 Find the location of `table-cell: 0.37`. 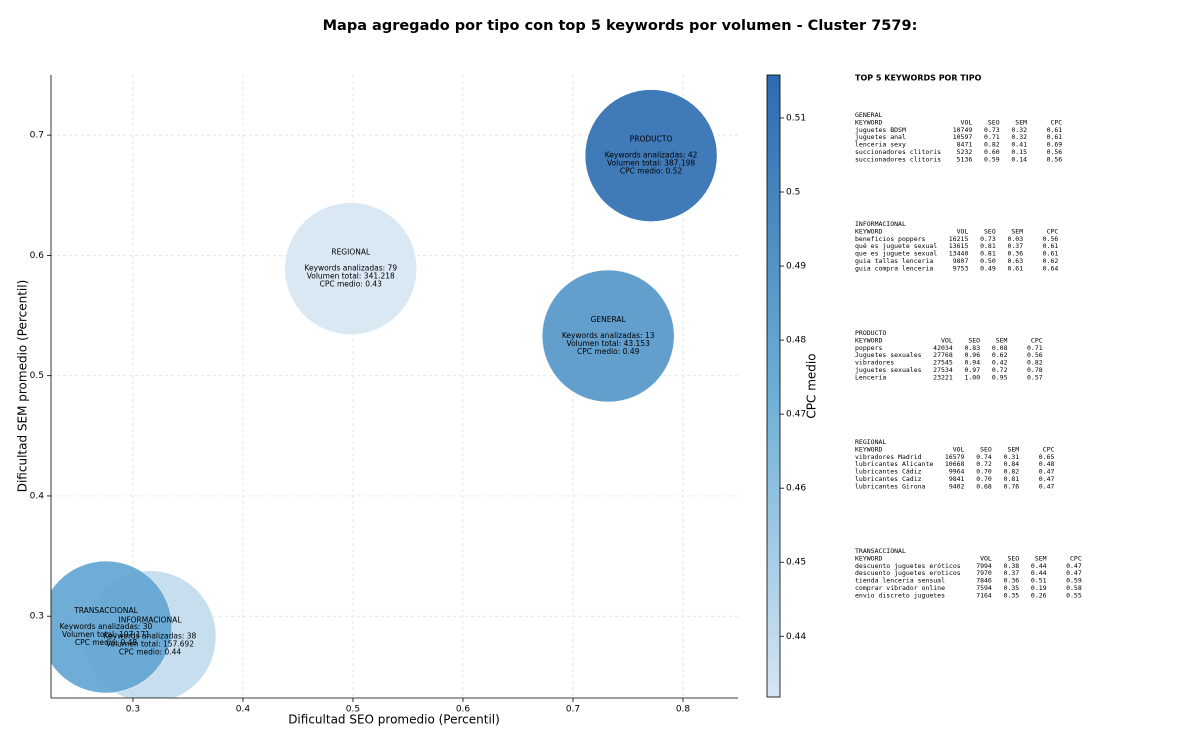

table-cell: 0.37 is located at coordinates (1015, 246).